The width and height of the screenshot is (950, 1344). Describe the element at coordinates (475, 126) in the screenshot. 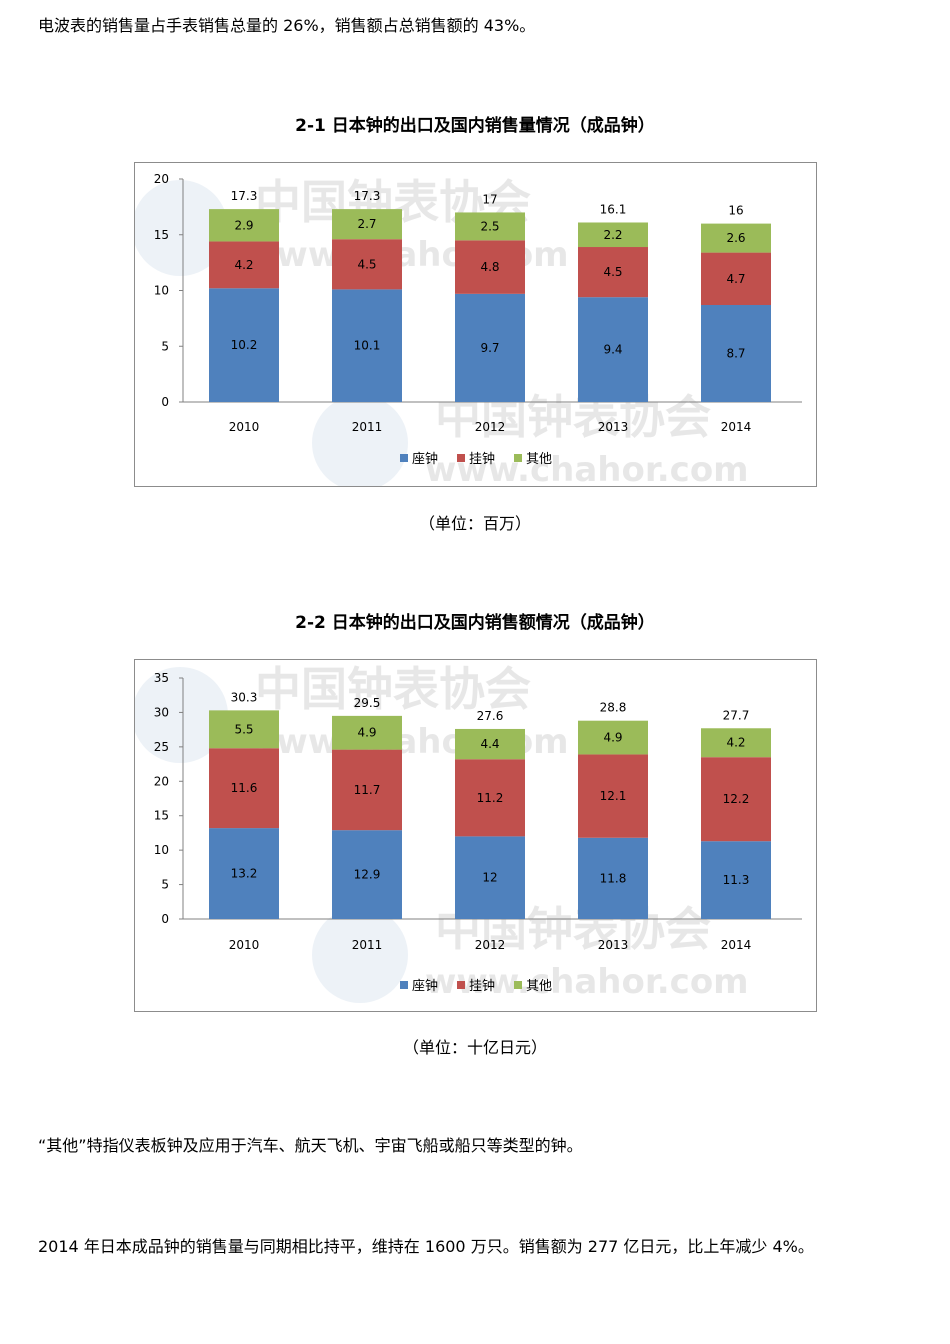

I see `chart1-title: 2-1 日本钟的出口及国内销售量情况（成品钟）` at that location.